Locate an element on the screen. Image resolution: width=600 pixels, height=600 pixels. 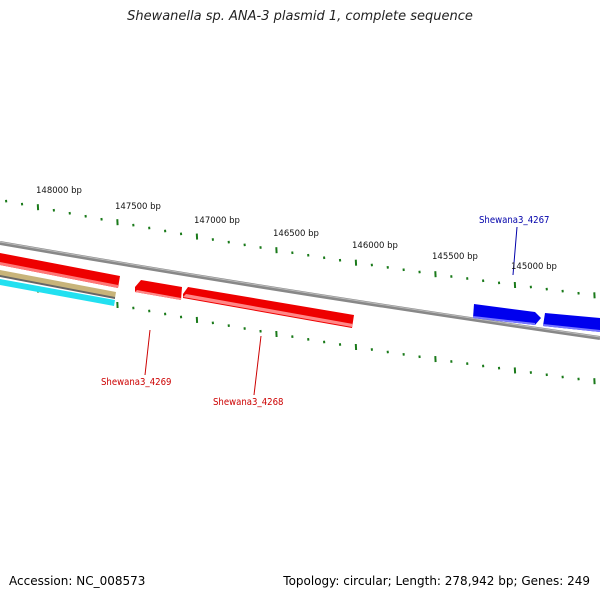
gene-label-shewana3-4267: Shewana3_4267 is located at coordinates (514, 220).